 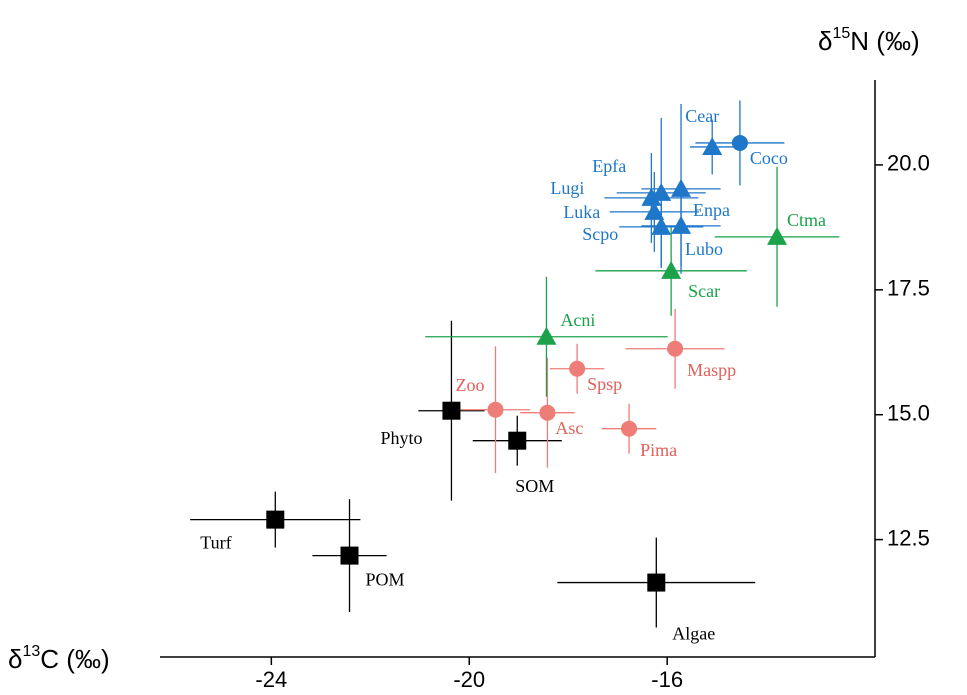 I want to click on point-label: Pima, so click(x=658, y=450).